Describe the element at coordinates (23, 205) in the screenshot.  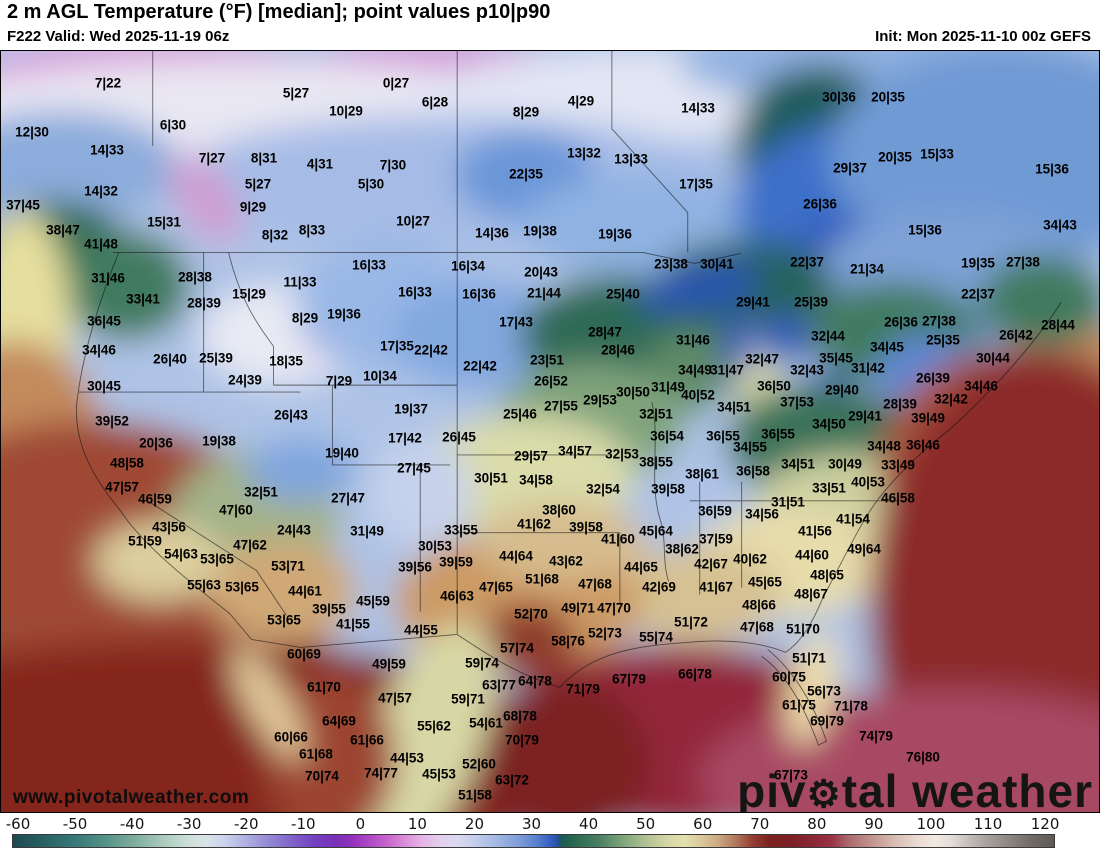
I see `point-value: 37|45` at that location.